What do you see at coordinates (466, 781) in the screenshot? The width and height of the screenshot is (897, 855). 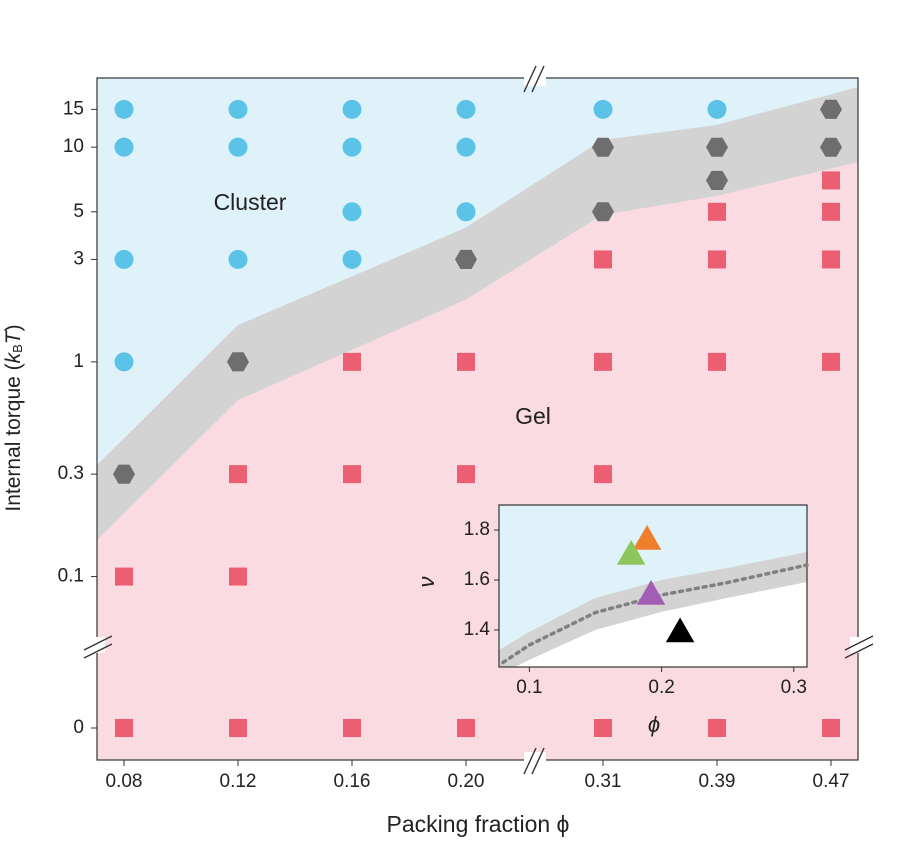 I see `x-tick-label: 0.20` at bounding box center [466, 781].